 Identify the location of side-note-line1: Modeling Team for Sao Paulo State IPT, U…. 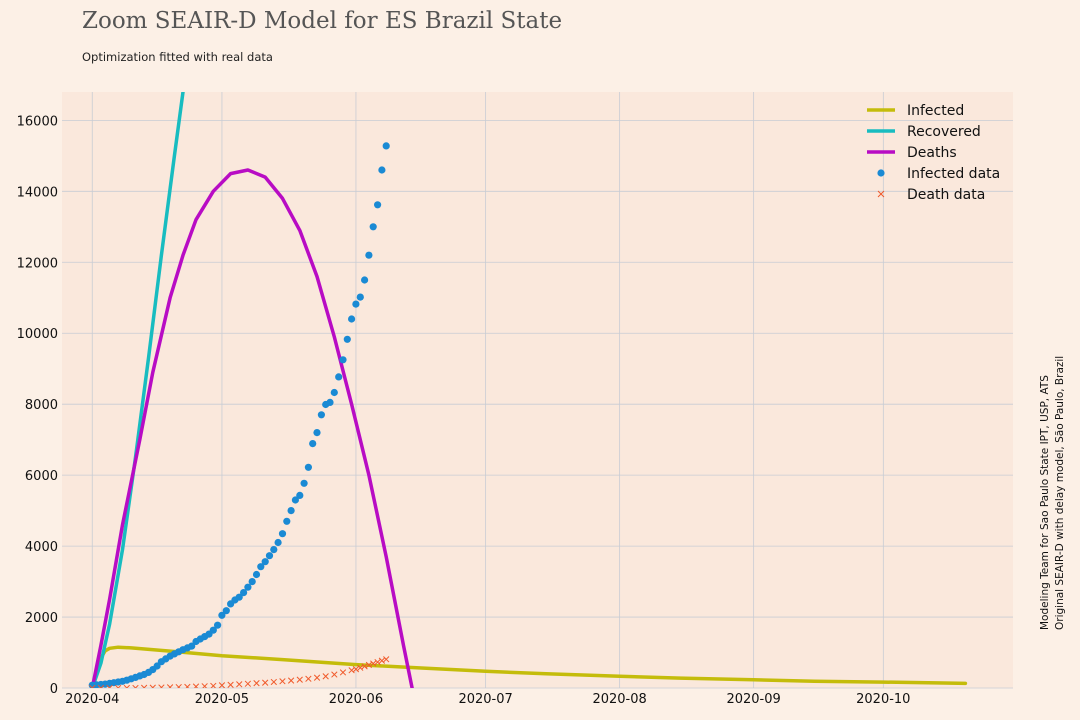
(1045, 502).